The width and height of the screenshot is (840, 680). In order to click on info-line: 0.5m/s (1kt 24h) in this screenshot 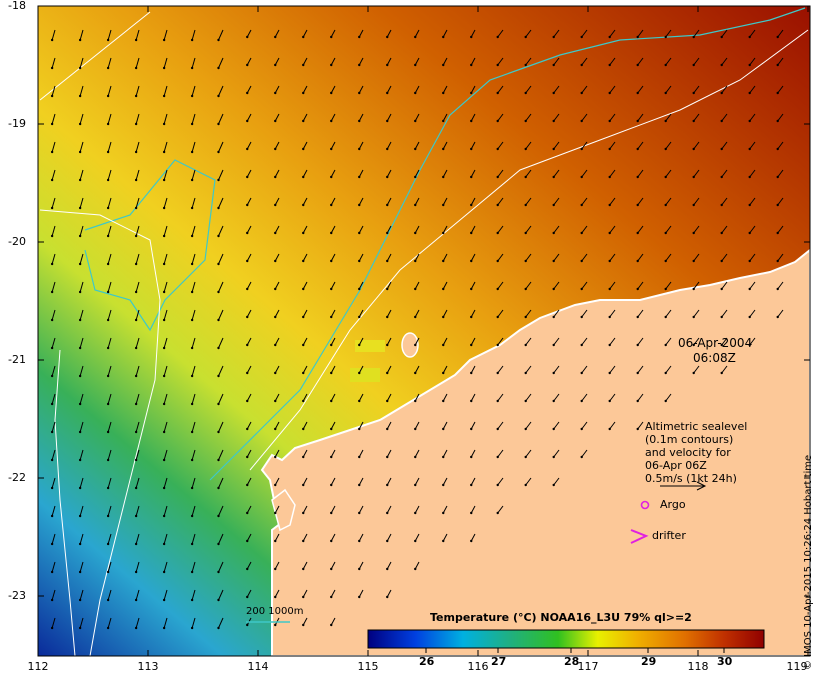, I will do `click(691, 478)`.